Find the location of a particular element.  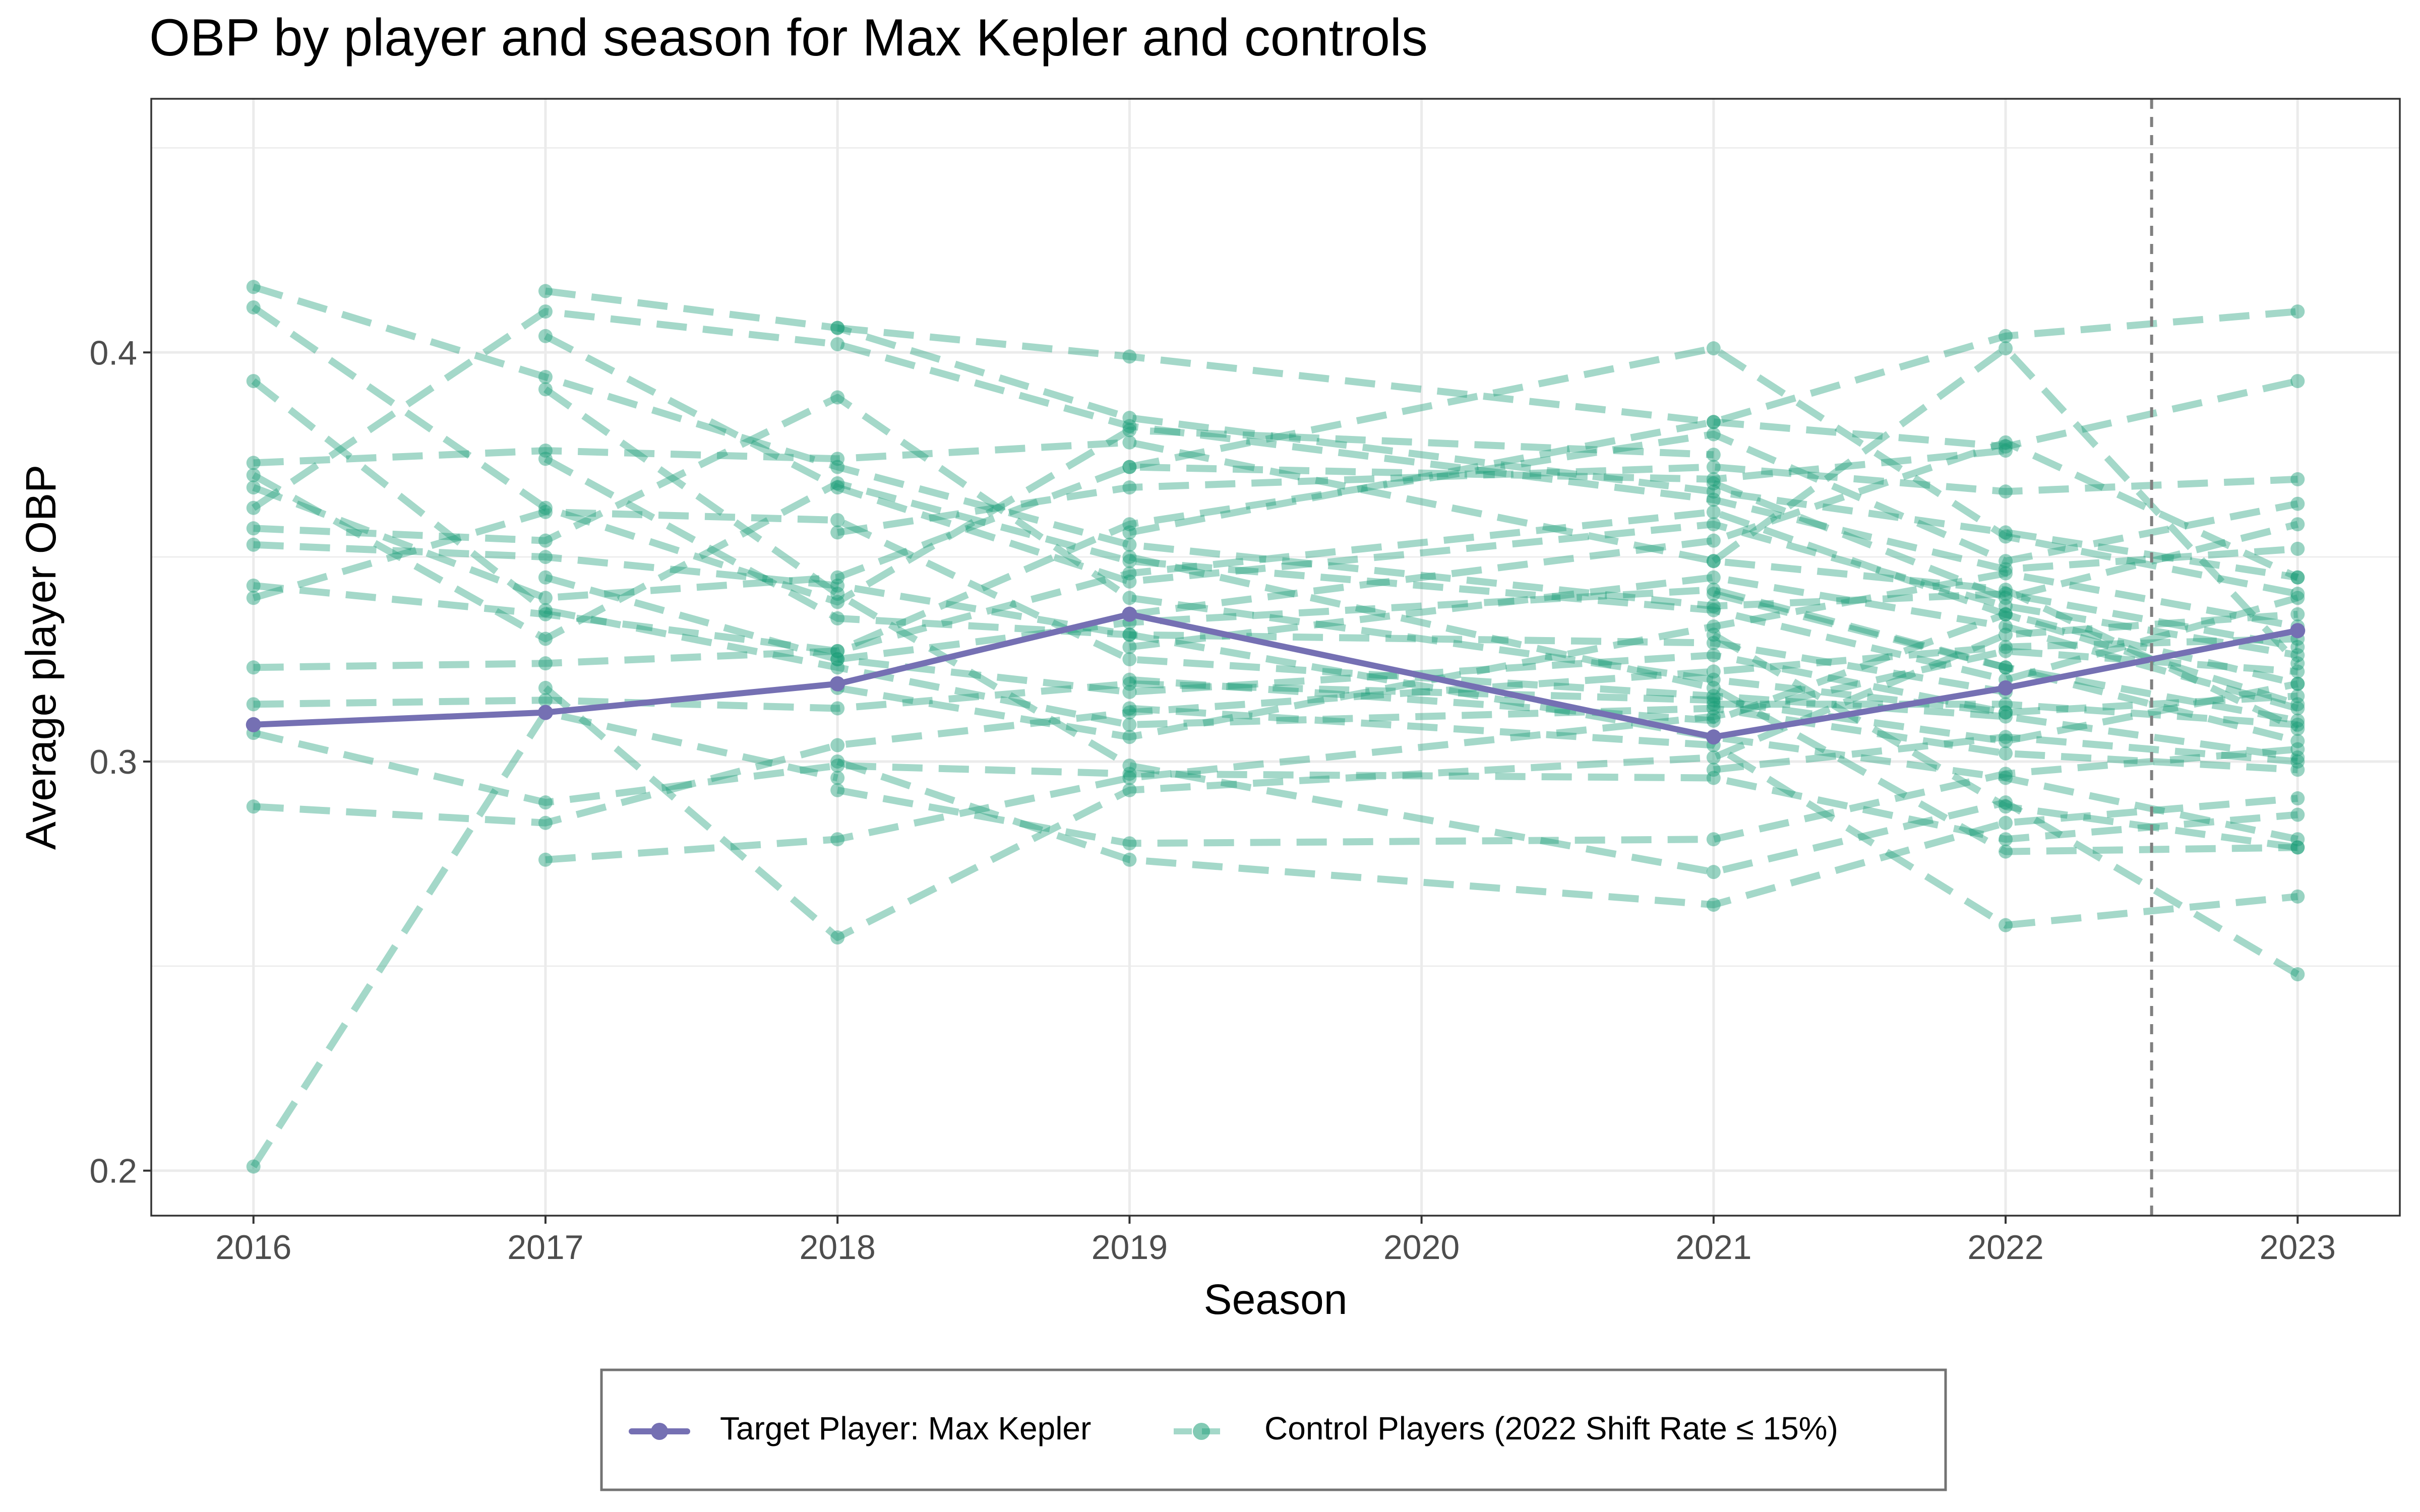

y-tick-label: 0.4 is located at coordinates (113, 353).